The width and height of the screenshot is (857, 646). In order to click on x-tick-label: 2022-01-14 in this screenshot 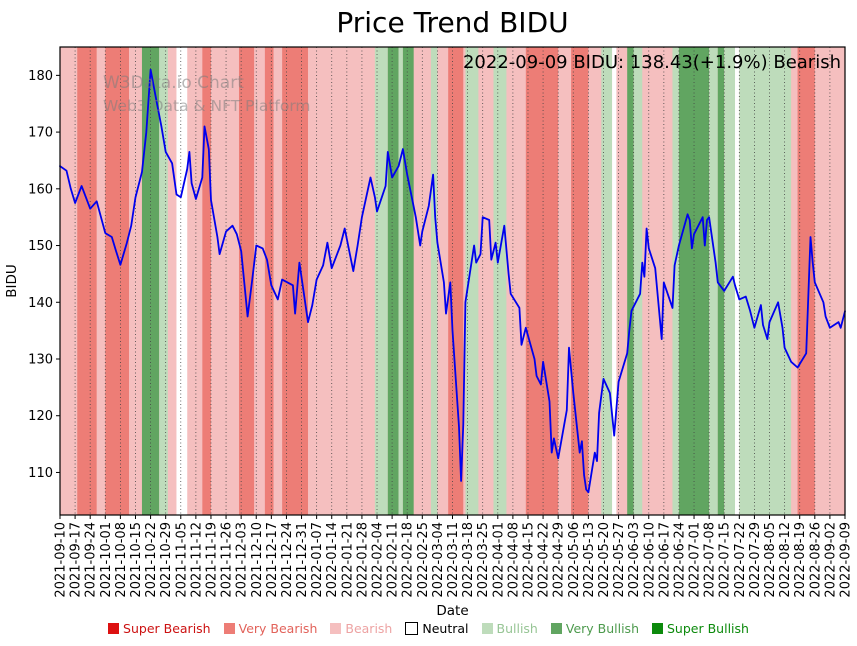, I will do `click(332, 560)`.